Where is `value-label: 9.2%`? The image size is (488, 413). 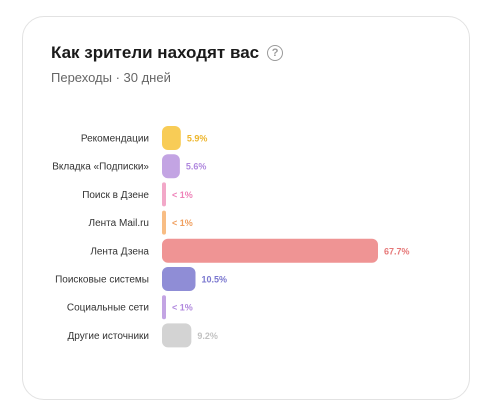
value-label: 9.2% is located at coordinates (207, 336).